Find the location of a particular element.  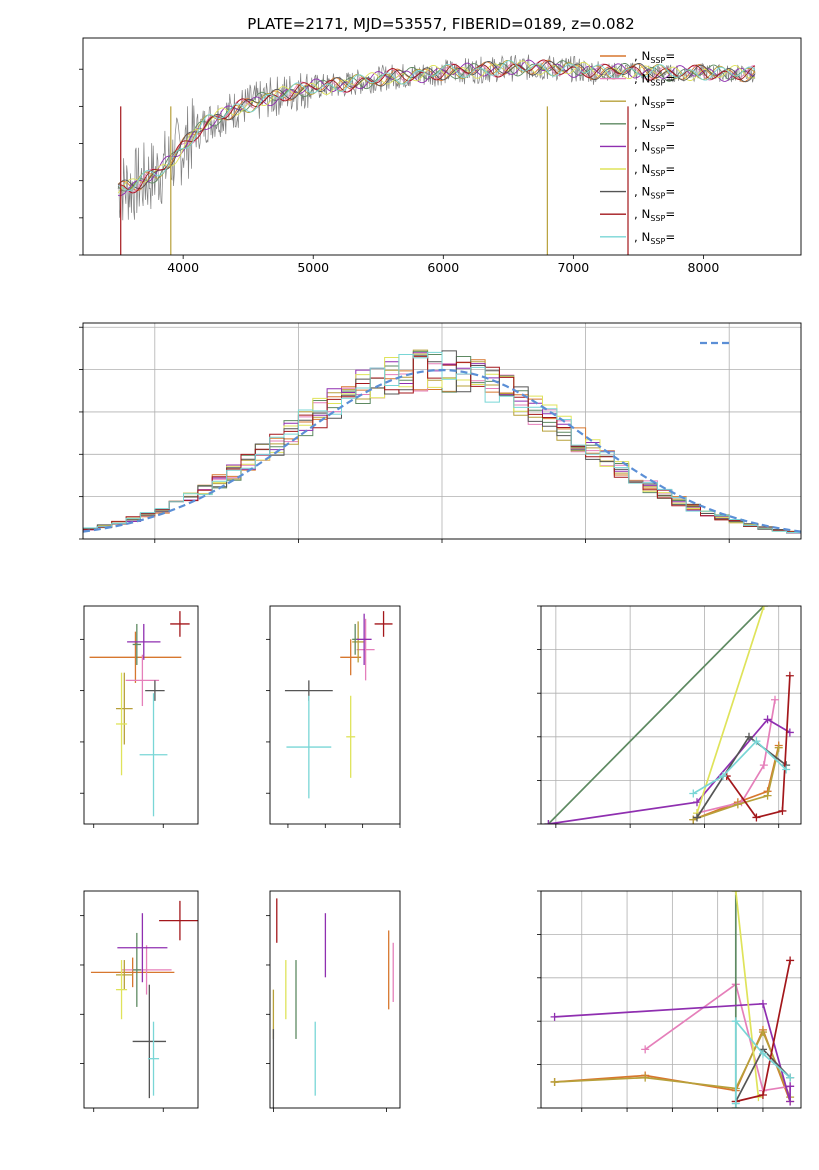

age-vs-Z-panel is located at coordinates (139, 716).